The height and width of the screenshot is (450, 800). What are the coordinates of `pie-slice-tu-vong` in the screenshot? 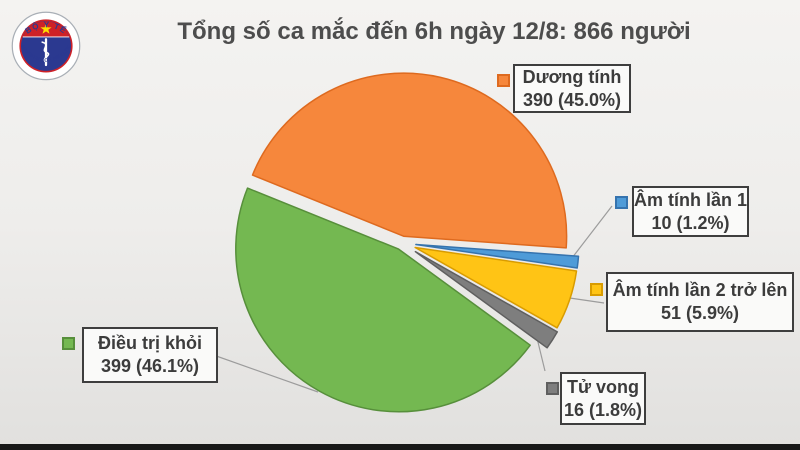 It's located at (486, 299).